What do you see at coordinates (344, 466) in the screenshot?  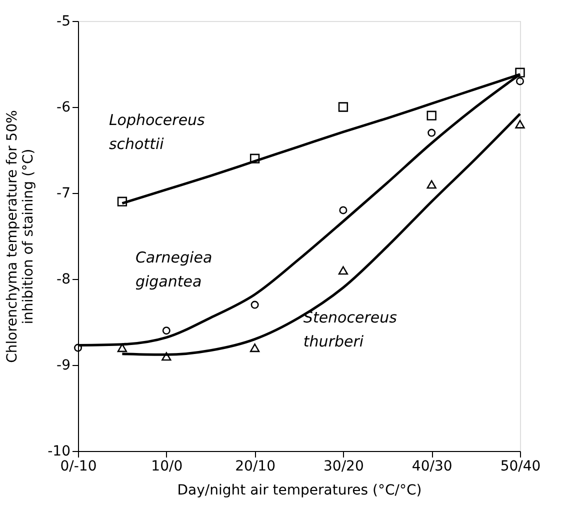 I see `x-tick-label: 30/20` at bounding box center [344, 466].